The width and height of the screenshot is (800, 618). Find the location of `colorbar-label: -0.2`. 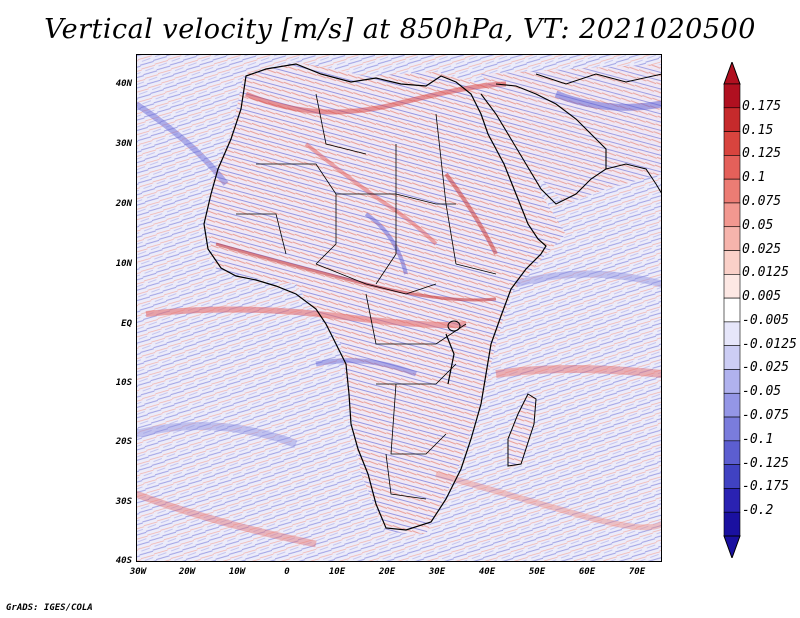

colorbar-label: -0.2 is located at coordinates (758, 511).